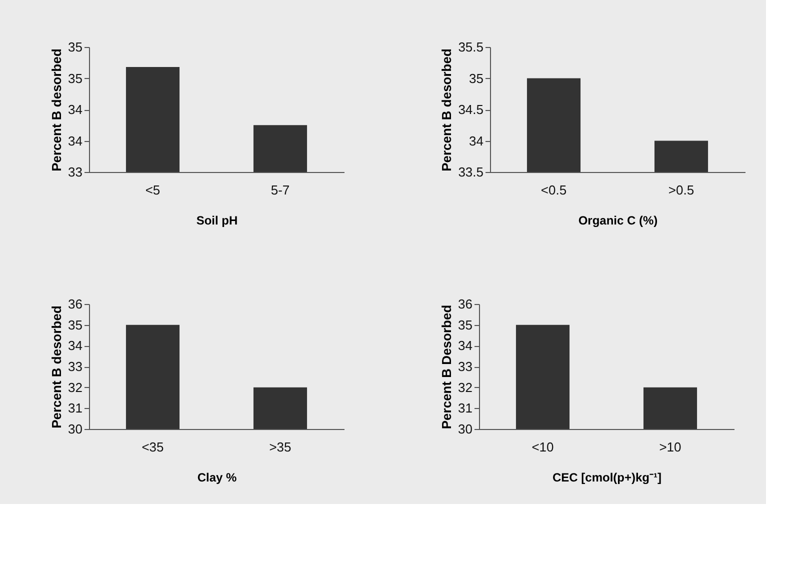 The height and width of the screenshot is (576, 804). Describe the element at coordinates (446, 367) in the screenshot. I see `y-axis-title: Percent B Desorbed` at that location.